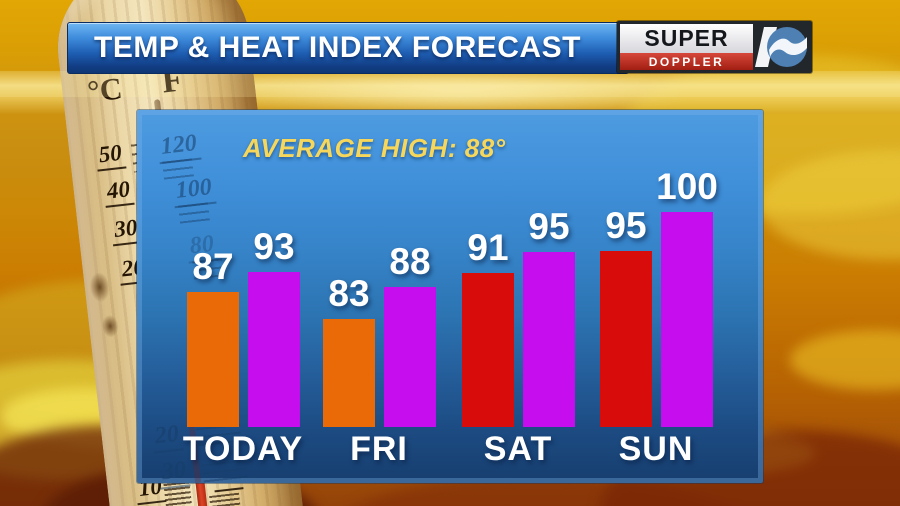  What do you see at coordinates (687, 186) in the screenshot?
I see `heat-index-value-label: 100` at bounding box center [687, 186].